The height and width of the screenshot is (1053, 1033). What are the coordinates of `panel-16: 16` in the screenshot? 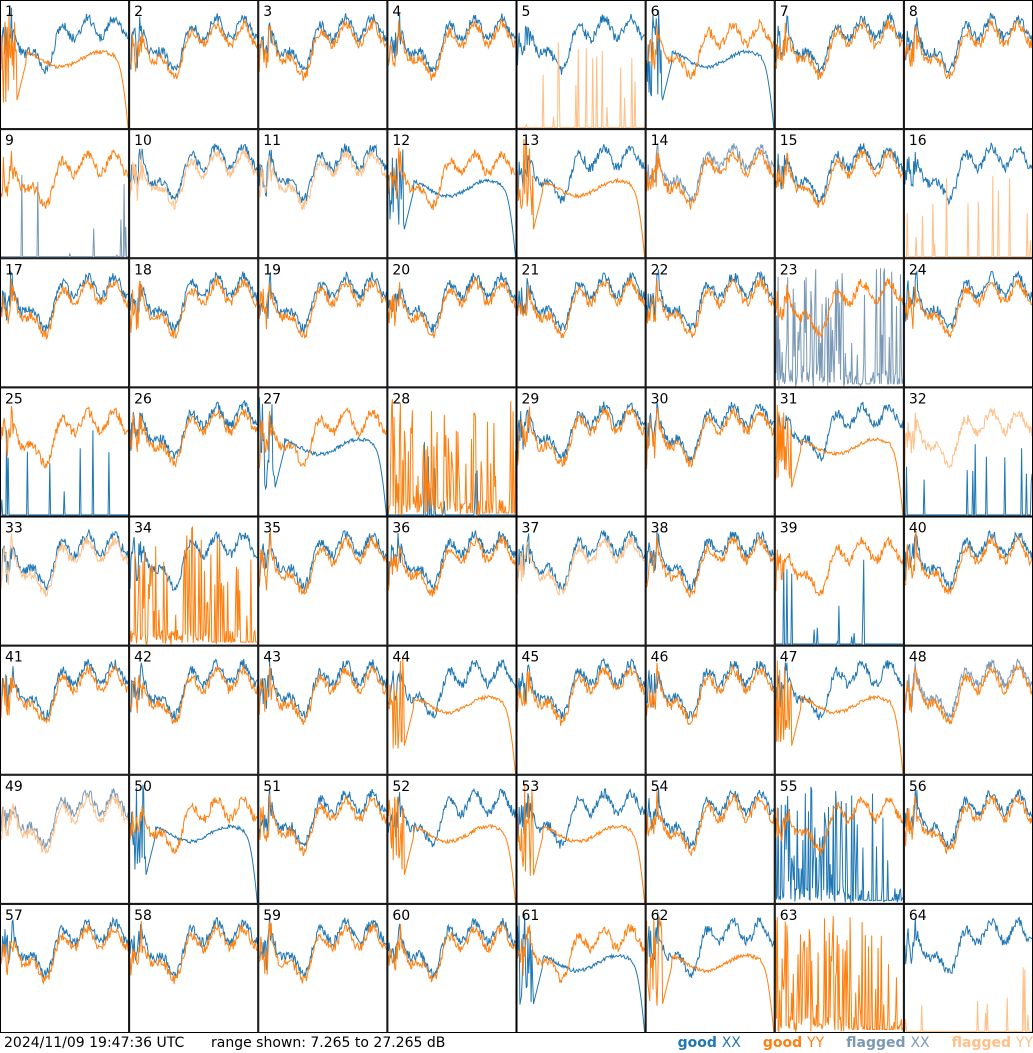 It's located at (968, 194).